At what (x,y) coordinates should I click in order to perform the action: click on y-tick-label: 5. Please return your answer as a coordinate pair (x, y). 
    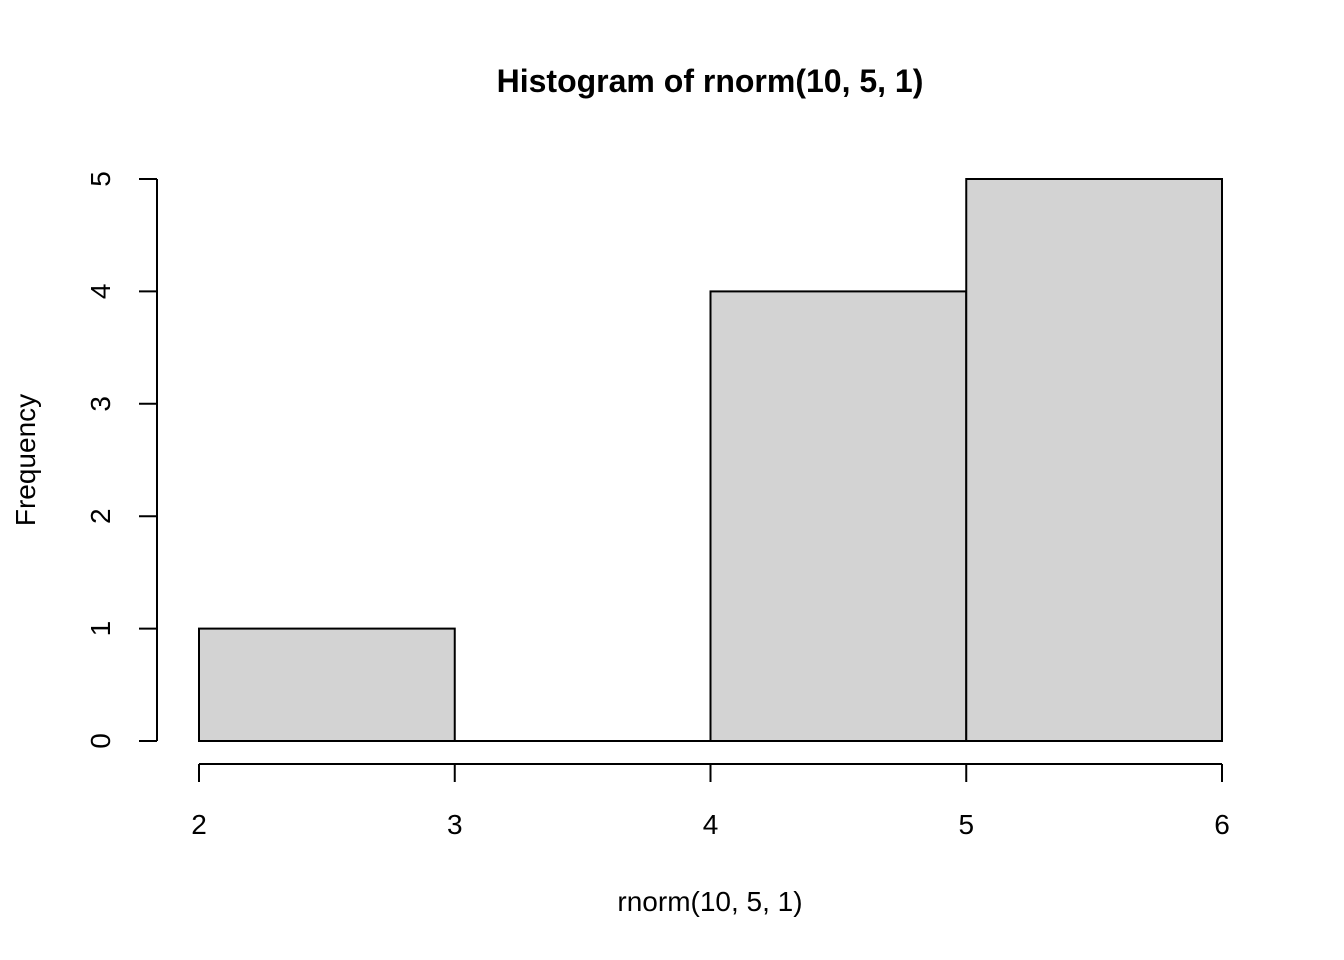
    Looking at the image, I should click on (100, 179).